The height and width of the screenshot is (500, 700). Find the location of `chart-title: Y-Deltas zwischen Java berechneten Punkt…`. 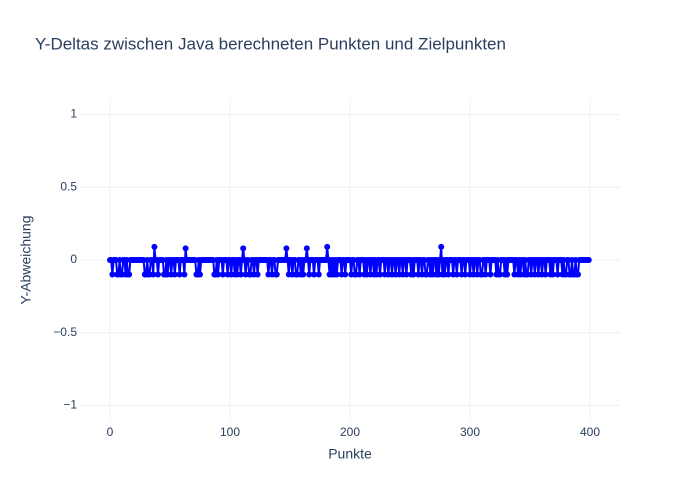

chart-title: Y-Deltas zwischen Java berechneten Punkt… is located at coordinates (270, 43).